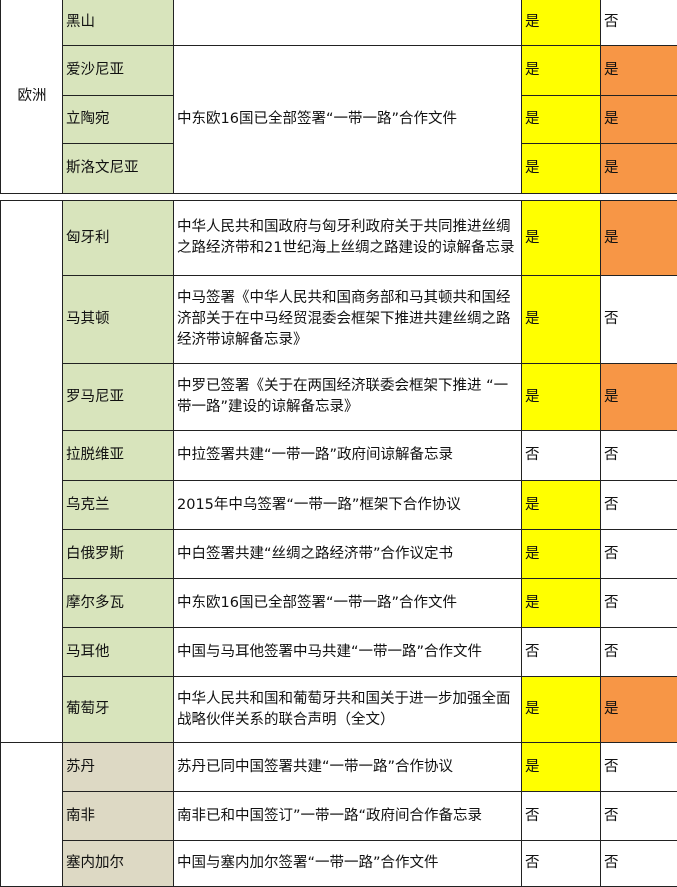 This screenshot has width=677, height=887. I want to click on country-cell-text: 摩尔多瓦, so click(95, 602).